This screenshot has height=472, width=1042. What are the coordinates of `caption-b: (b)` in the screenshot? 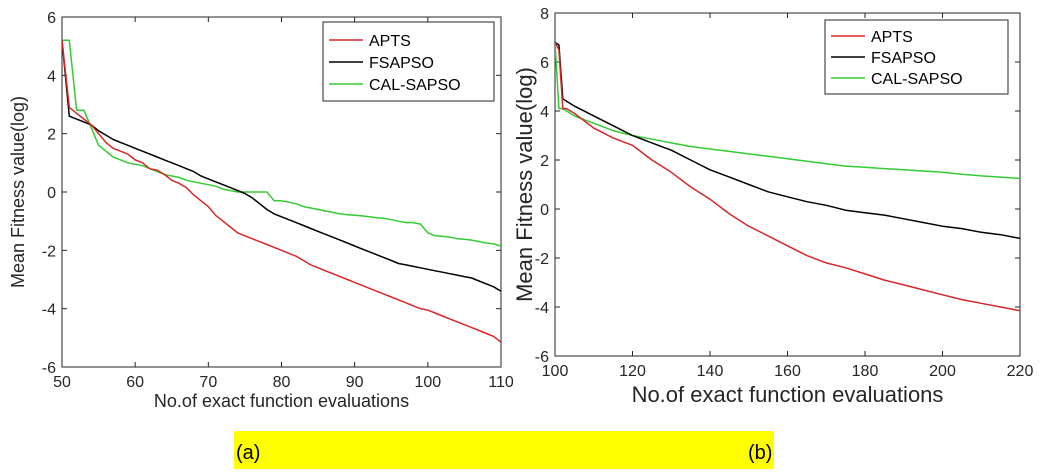 It's located at (760, 453).